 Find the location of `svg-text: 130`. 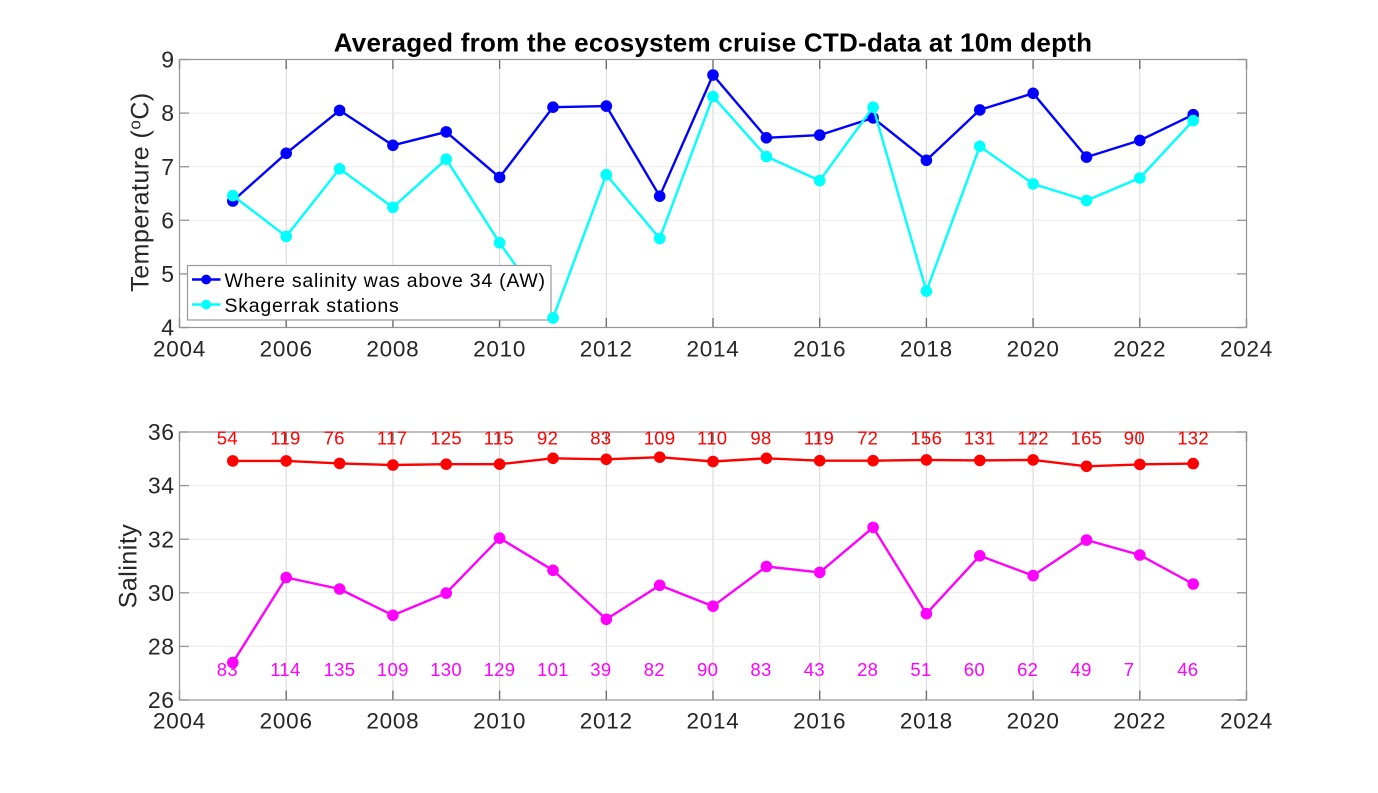

svg-text: 130 is located at coordinates (446, 669).